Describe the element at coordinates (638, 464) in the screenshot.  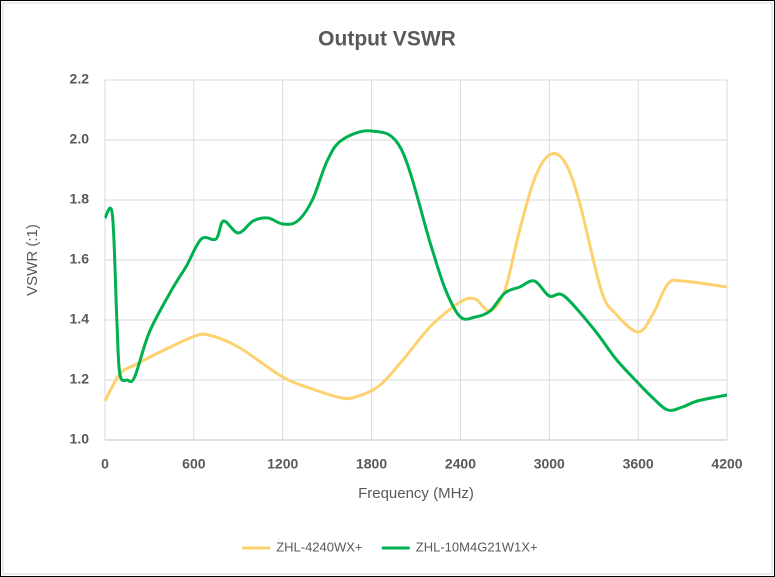
I see `x-tick-label: 3600` at that location.